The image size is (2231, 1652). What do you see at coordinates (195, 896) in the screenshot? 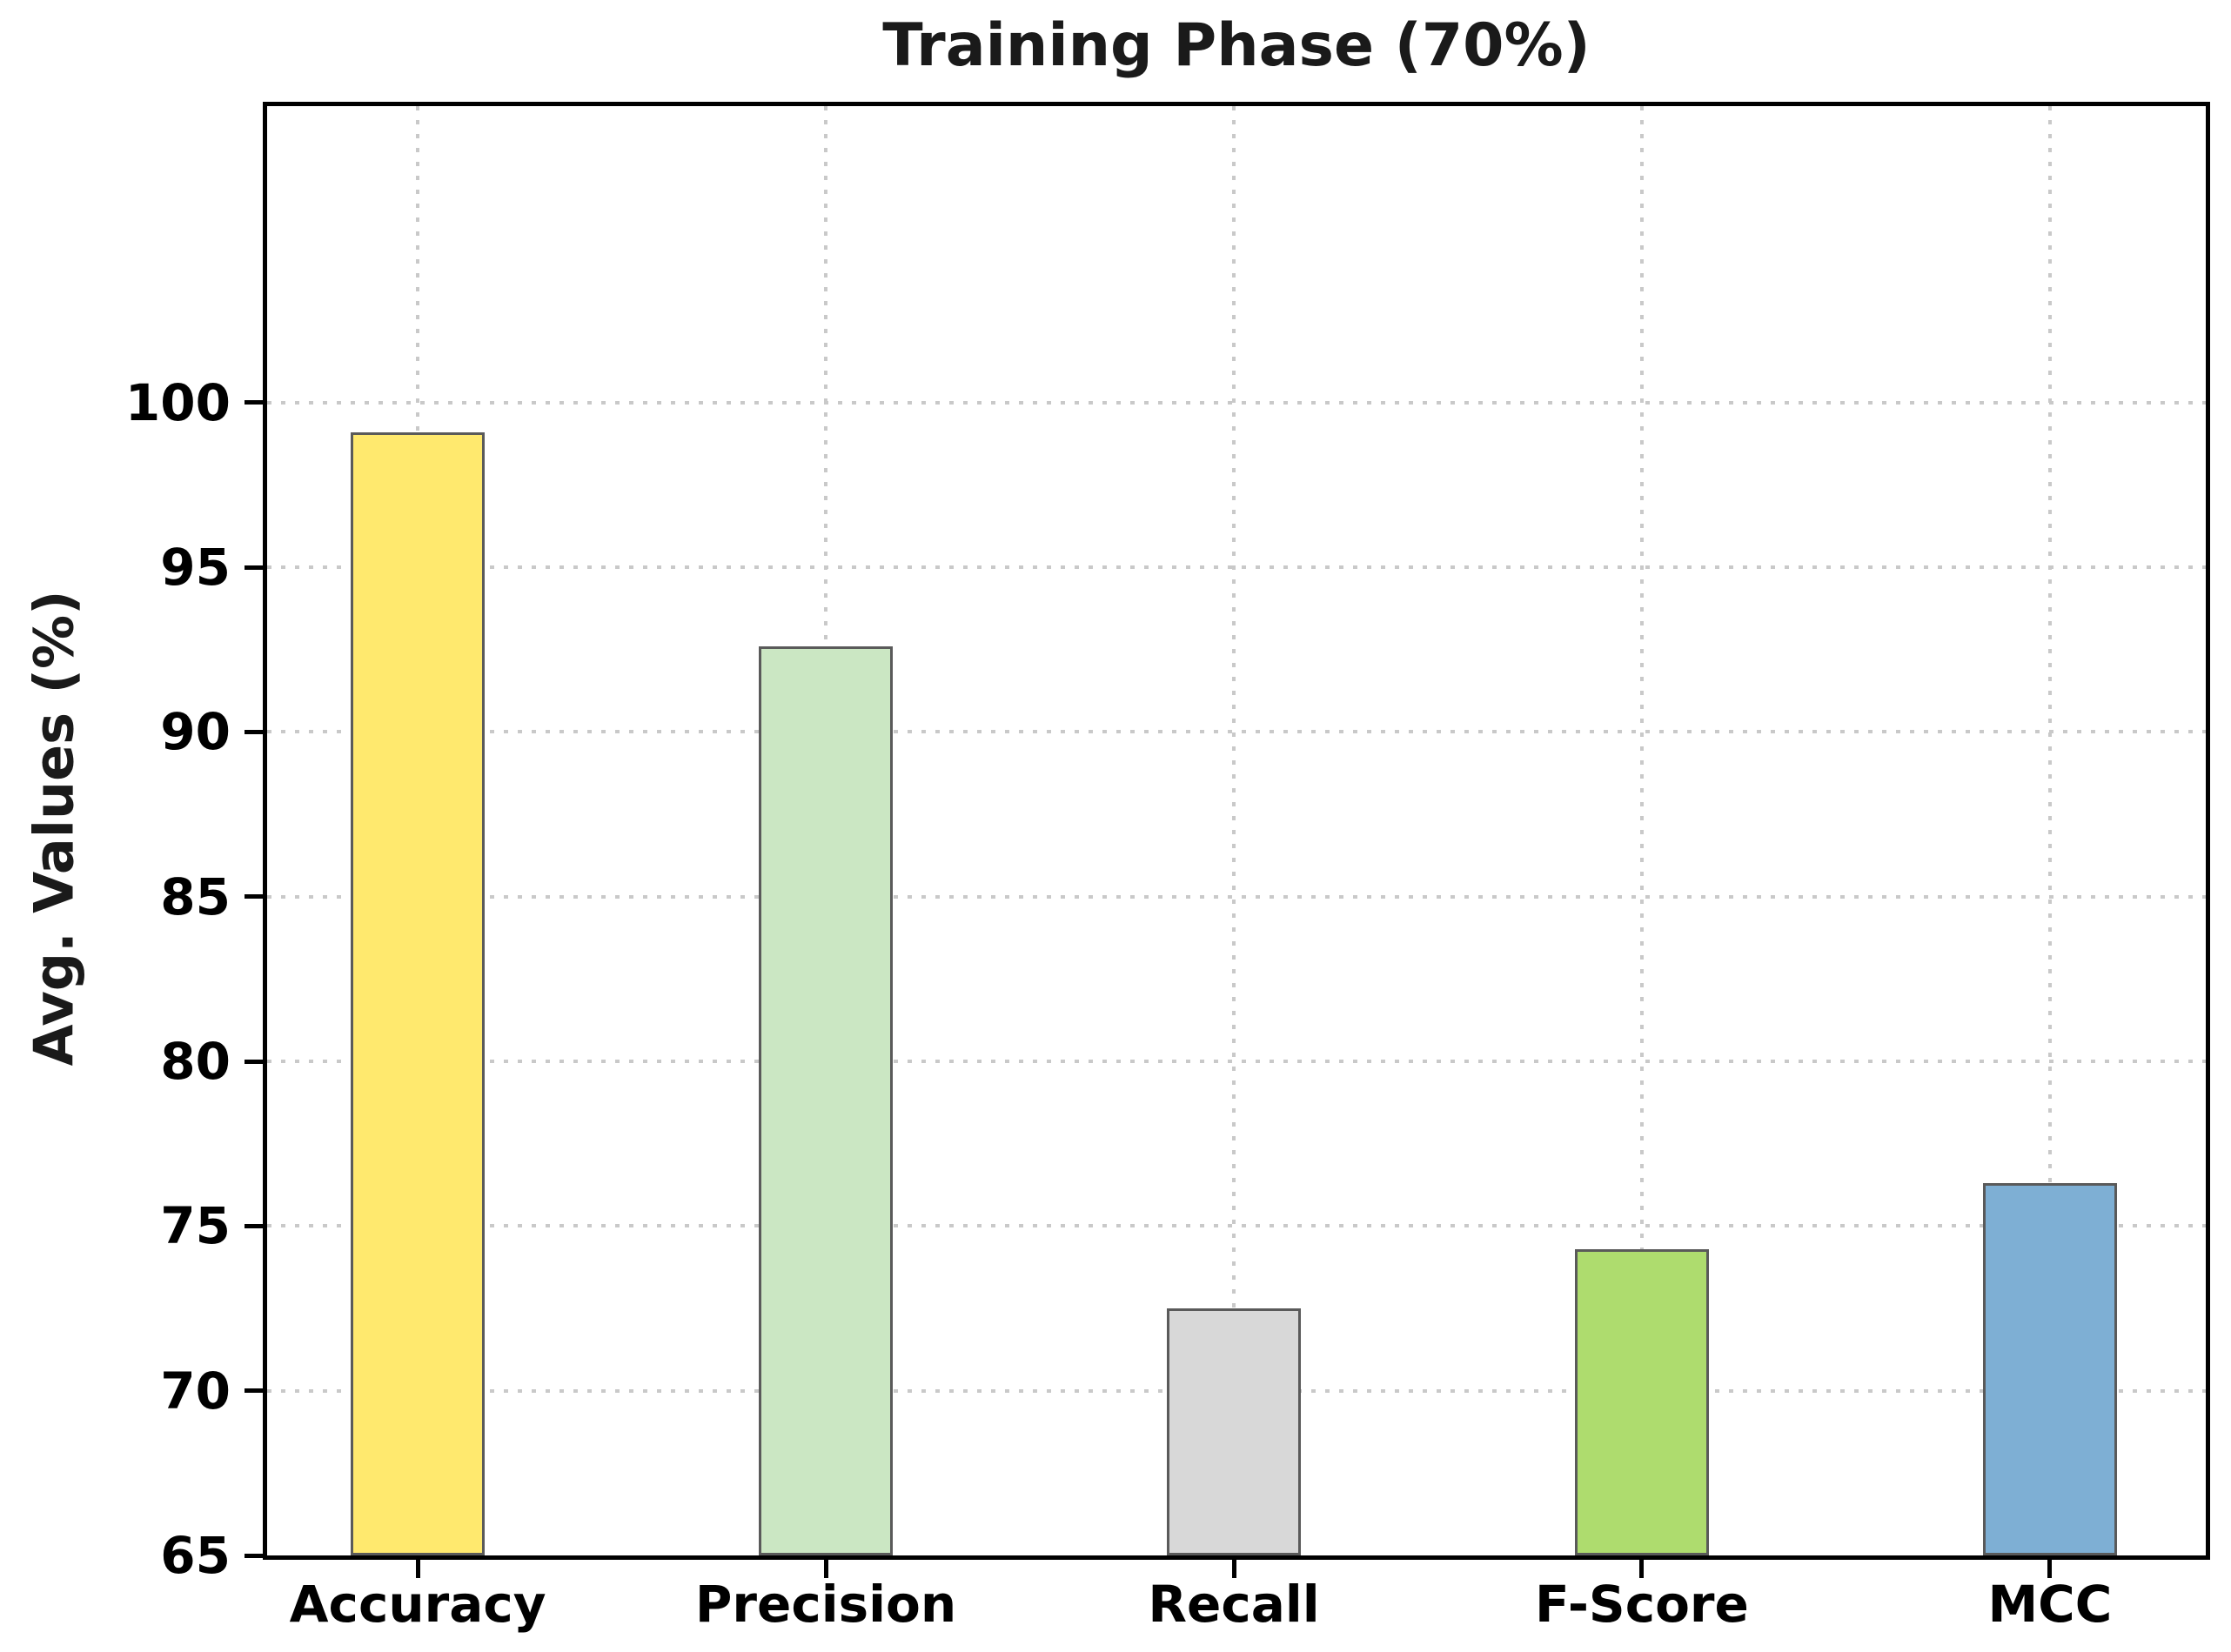
I see `y-tick-label: 85` at bounding box center [195, 896].